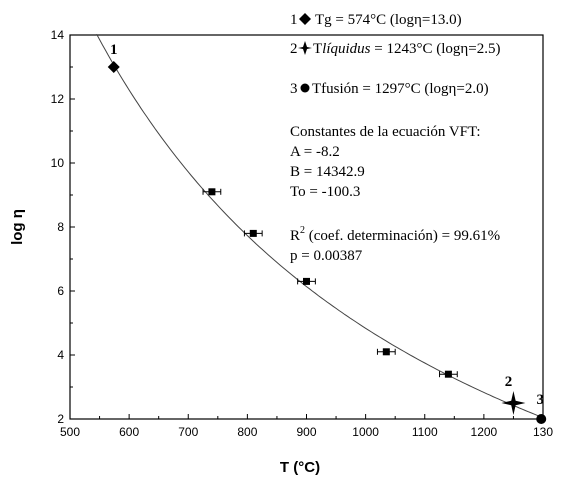 This screenshot has height=481, width=562. I want to click on legend2-star-icon, so click(305, 48).